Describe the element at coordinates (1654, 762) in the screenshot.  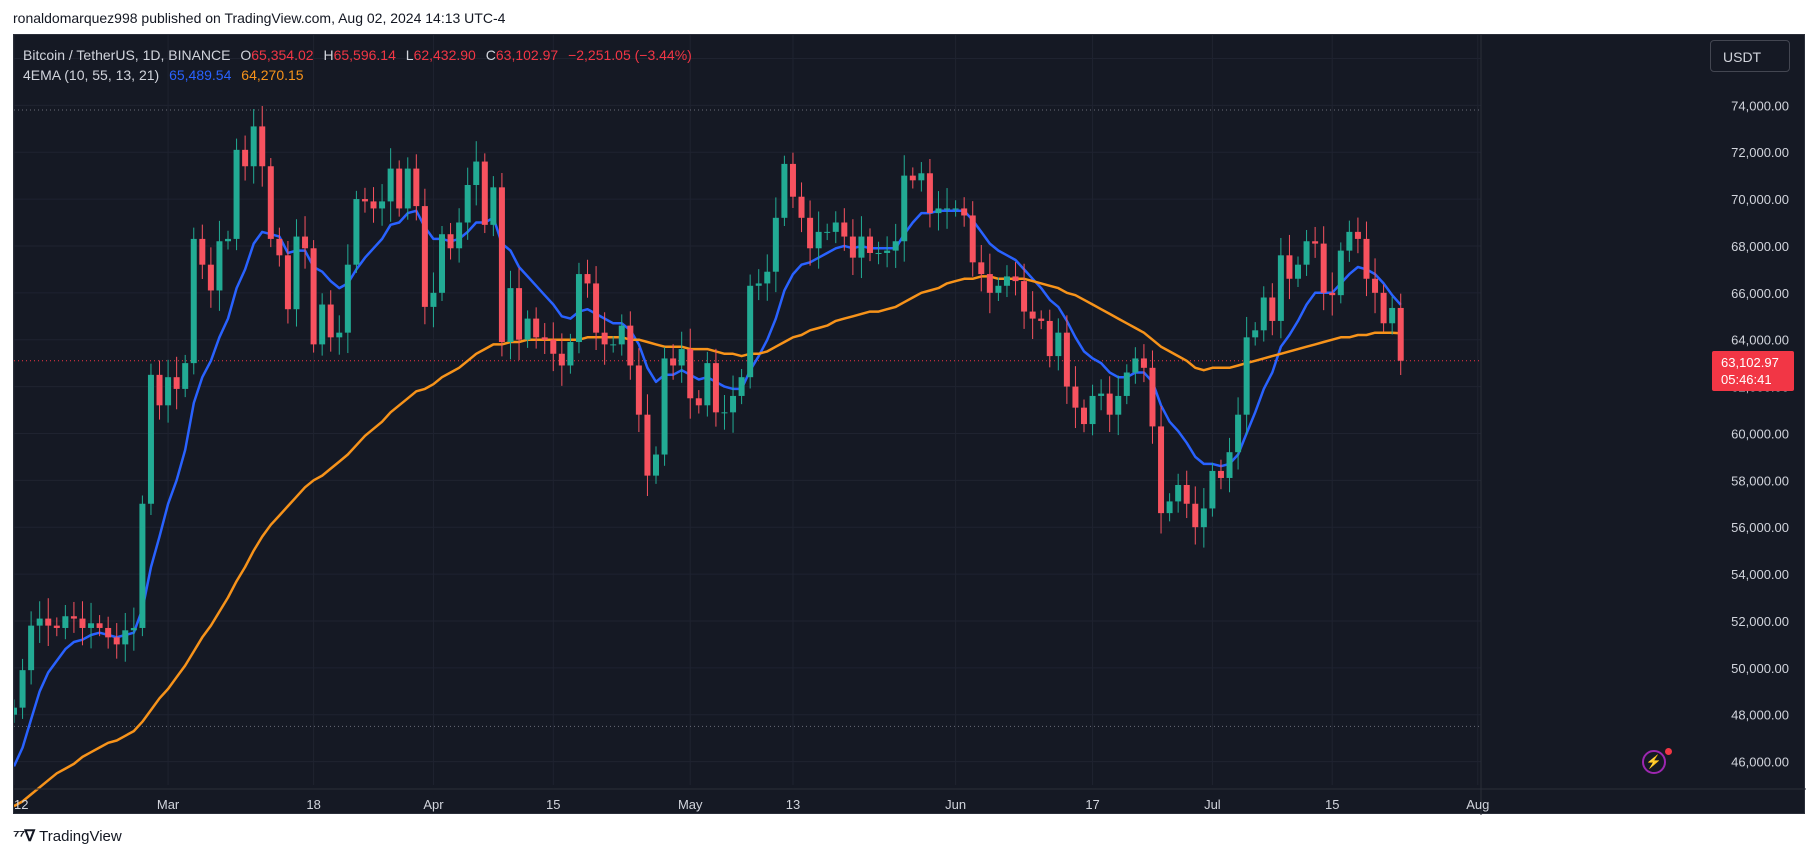
I see `lightning-icon: ⚡` at that location.